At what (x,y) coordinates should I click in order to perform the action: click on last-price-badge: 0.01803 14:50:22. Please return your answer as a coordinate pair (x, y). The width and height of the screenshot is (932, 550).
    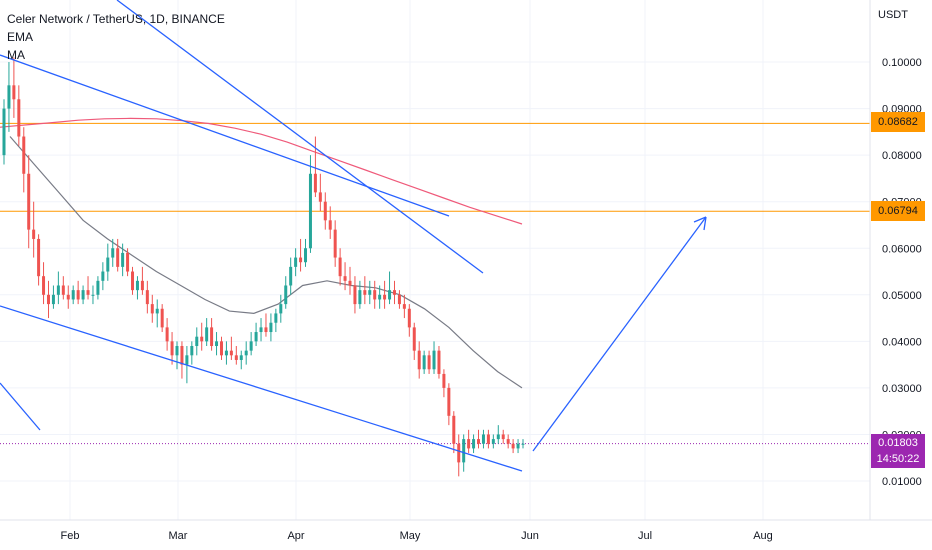
    Looking at the image, I should click on (898, 451).